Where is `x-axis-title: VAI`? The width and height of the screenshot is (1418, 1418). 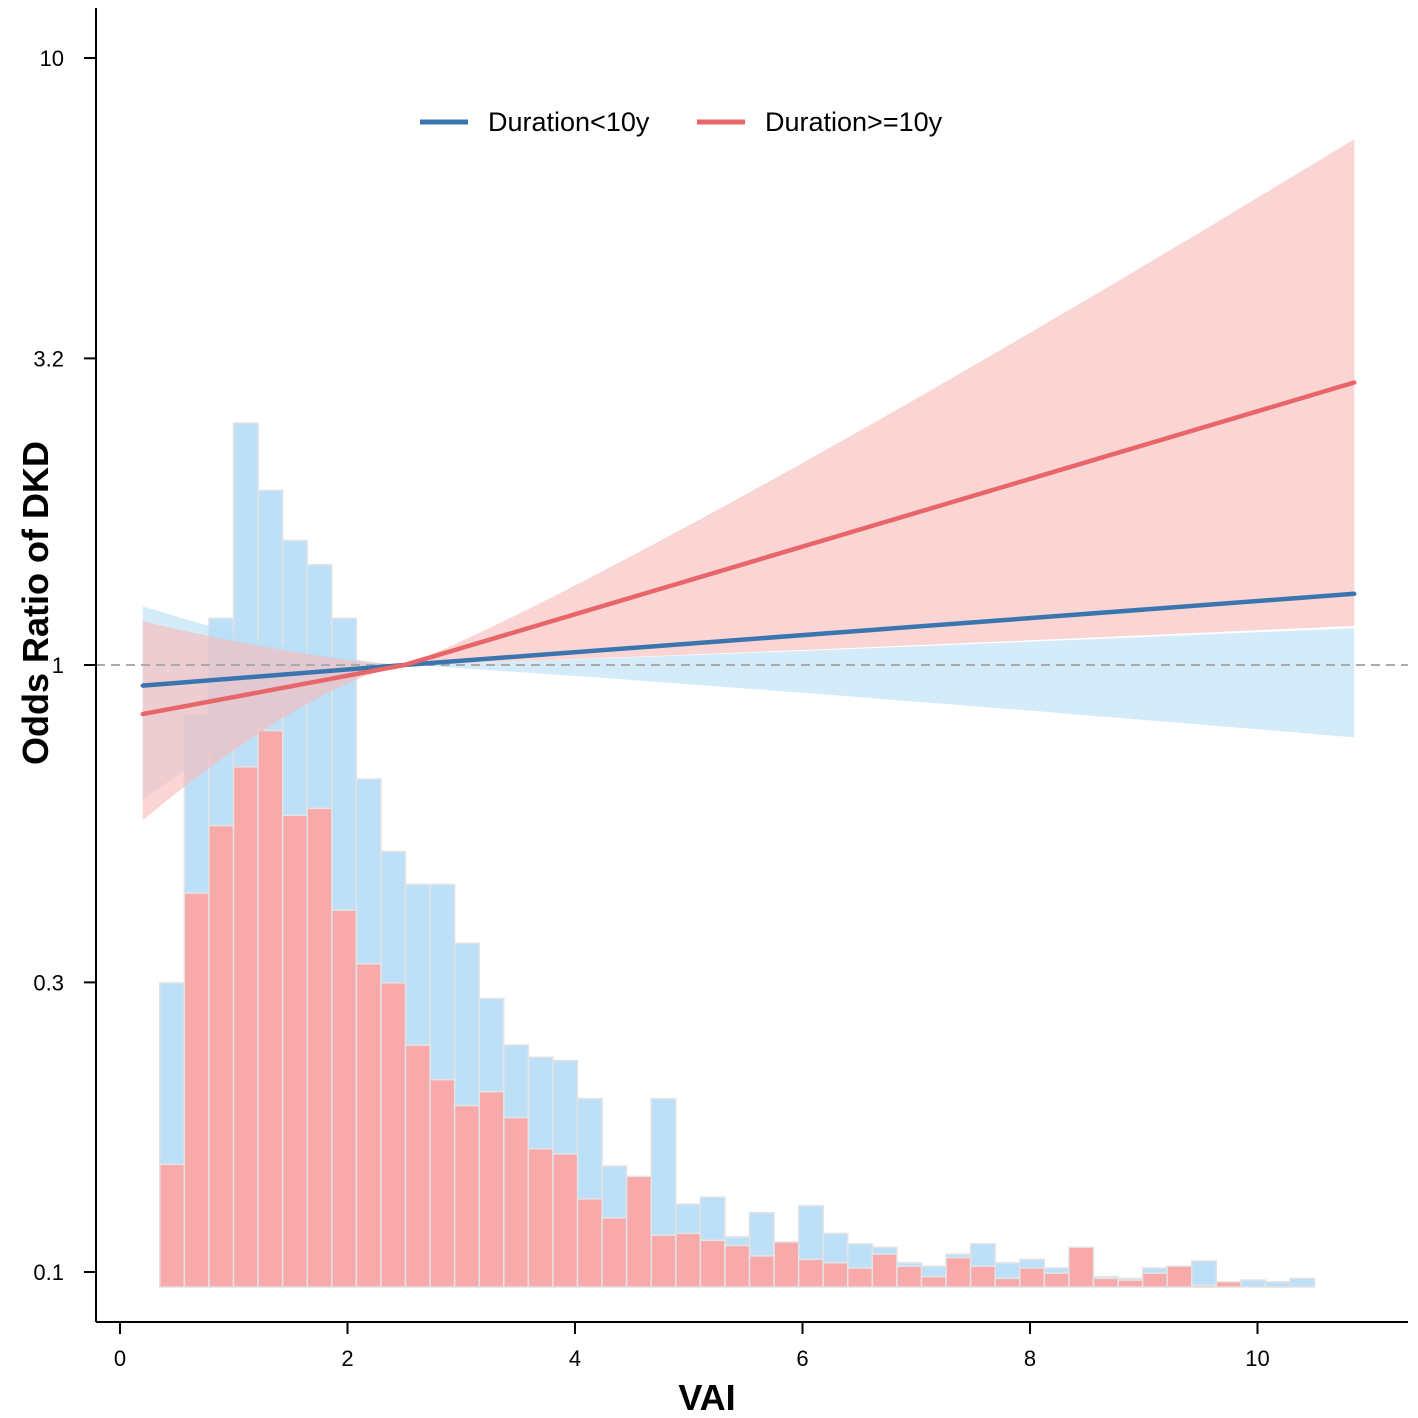
x-axis-title: VAI is located at coordinates (706, 1397).